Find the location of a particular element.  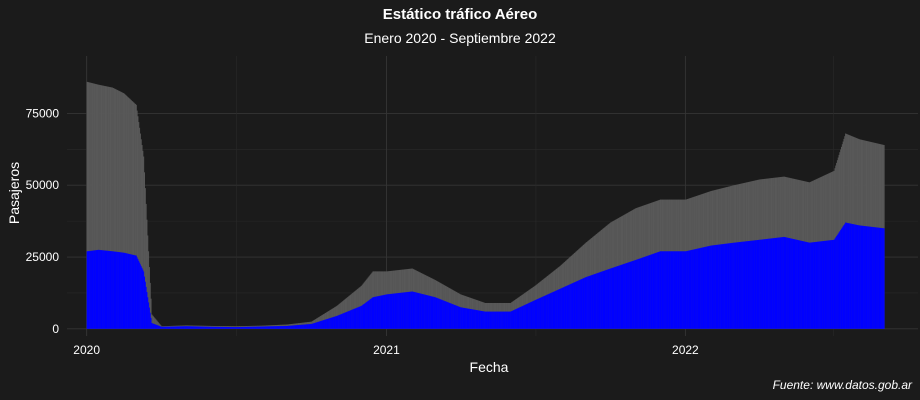

x-axis-title: Fecha is located at coordinates (489, 367).